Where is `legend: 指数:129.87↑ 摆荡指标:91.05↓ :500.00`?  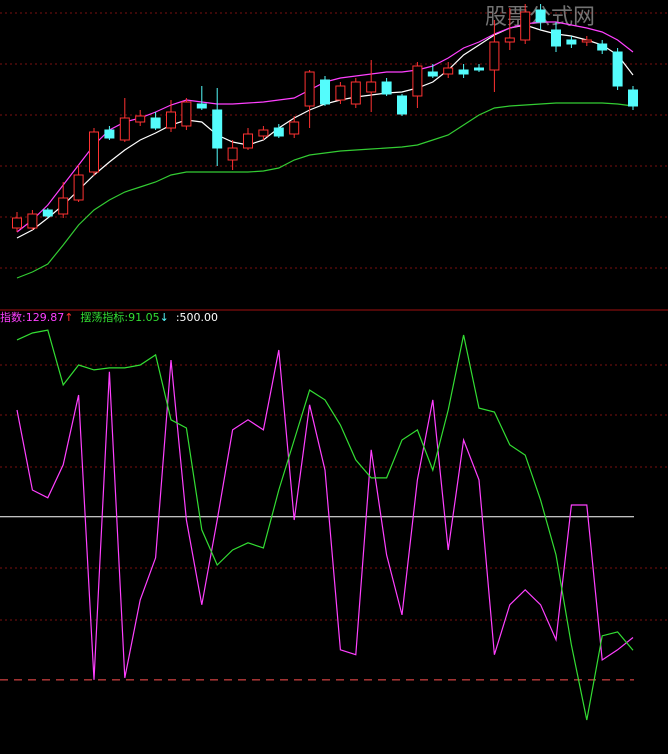 legend: 指数:129.87↑ 摆荡指标:91.05↓ :500.00 is located at coordinates (109, 317).